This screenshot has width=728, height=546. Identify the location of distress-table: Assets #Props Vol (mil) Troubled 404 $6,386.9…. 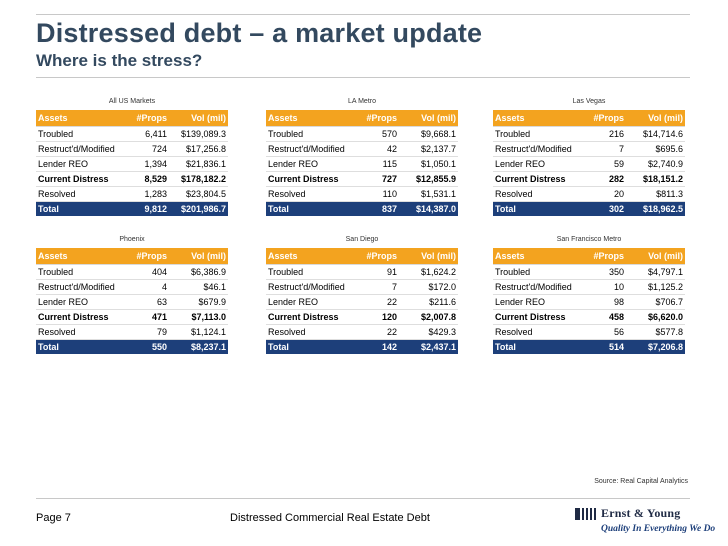
(132, 301).